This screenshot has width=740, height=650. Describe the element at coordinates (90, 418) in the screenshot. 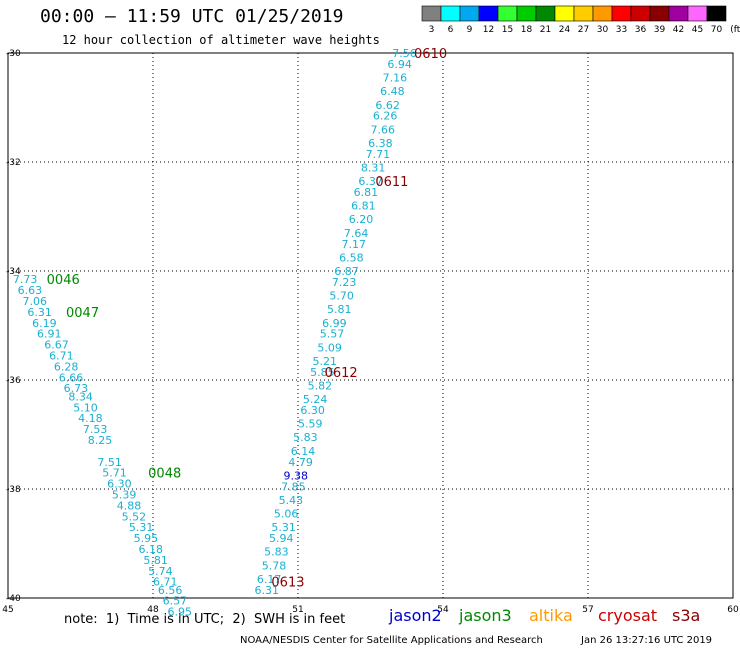

I see `wave-height-label: 4.18` at that location.